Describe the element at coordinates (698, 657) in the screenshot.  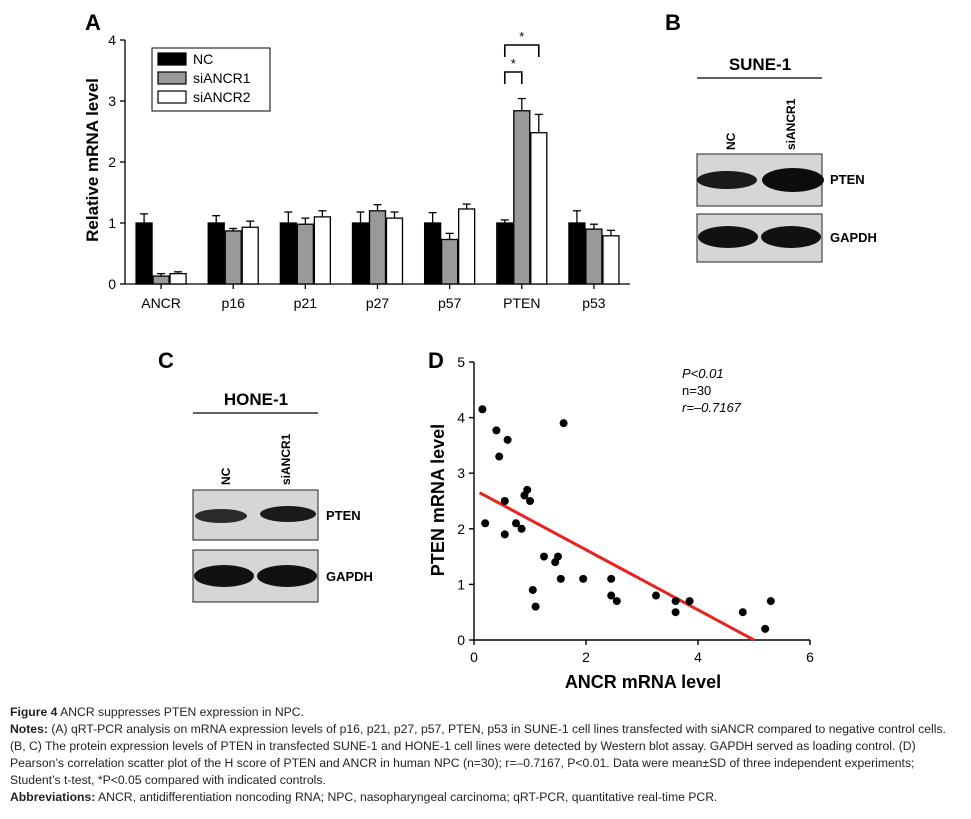
I see `scatter-x-tick-label: 4` at that location.